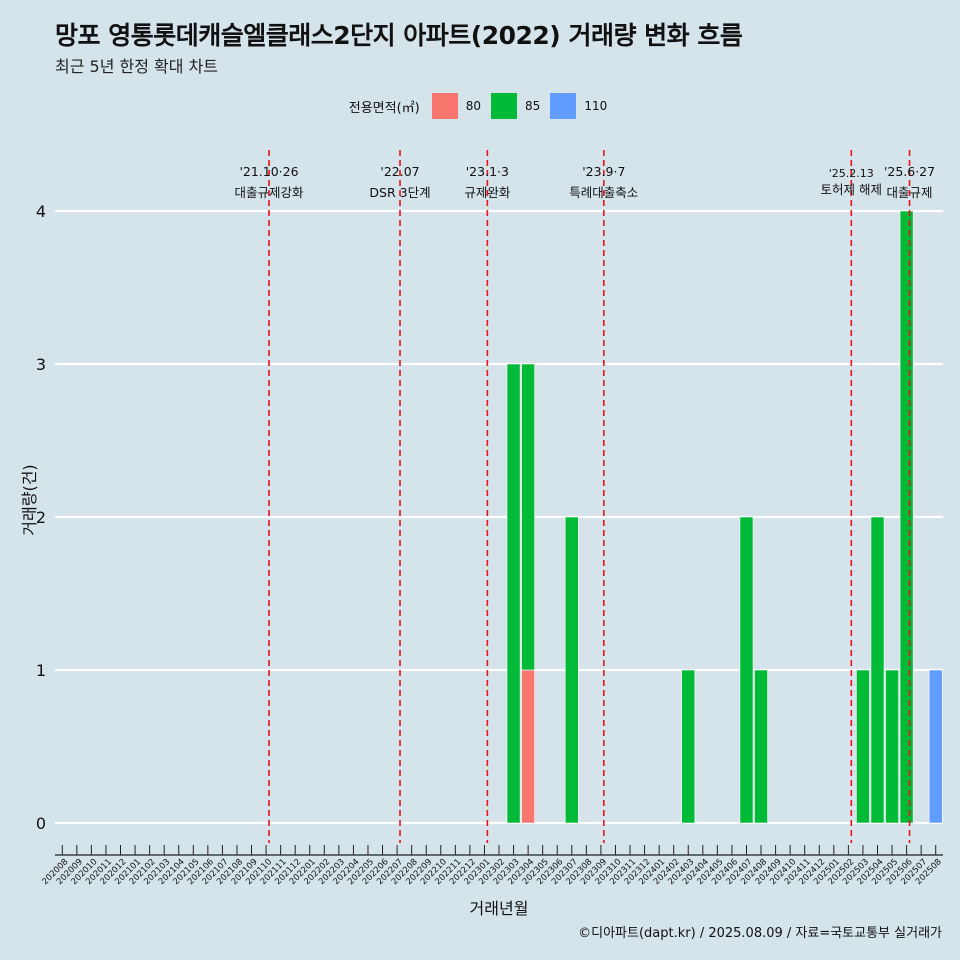  What do you see at coordinates (910, 192) in the screenshot?
I see `event-label: 대출규제` at bounding box center [910, 192].